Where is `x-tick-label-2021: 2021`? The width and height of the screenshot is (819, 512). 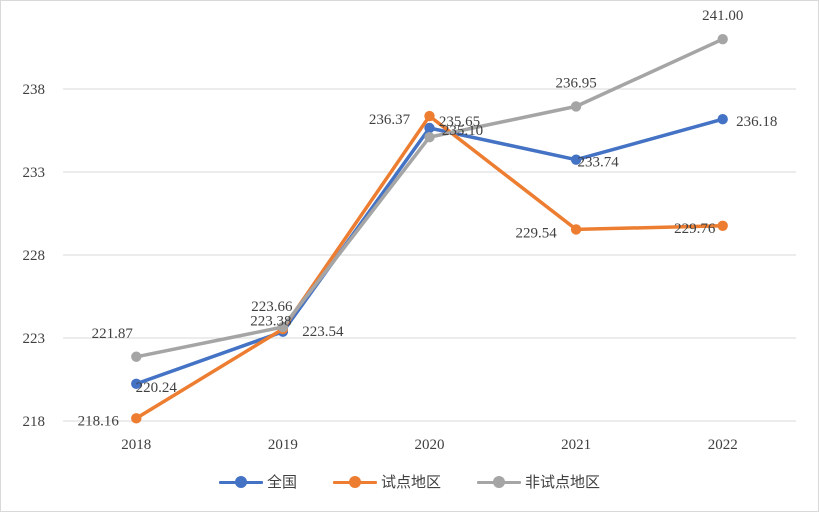
x-tick-label-2021: 2021 is located at coordinates (576, 445).